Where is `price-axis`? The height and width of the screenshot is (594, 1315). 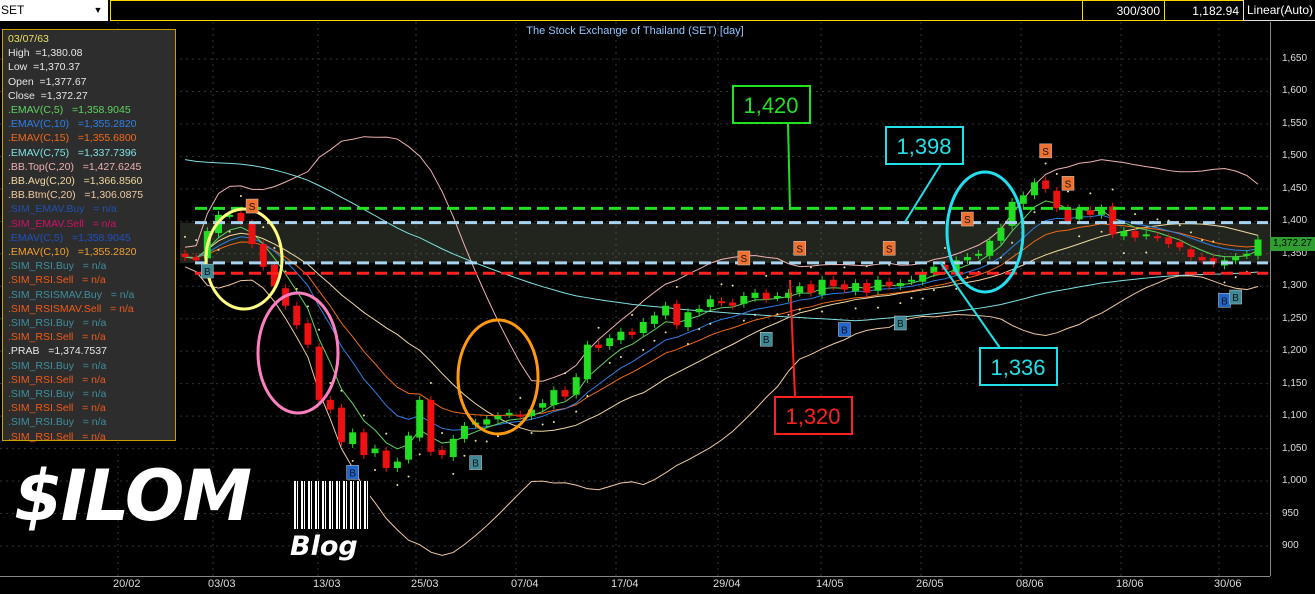
price-axis is located at coordinates (1292, 299).